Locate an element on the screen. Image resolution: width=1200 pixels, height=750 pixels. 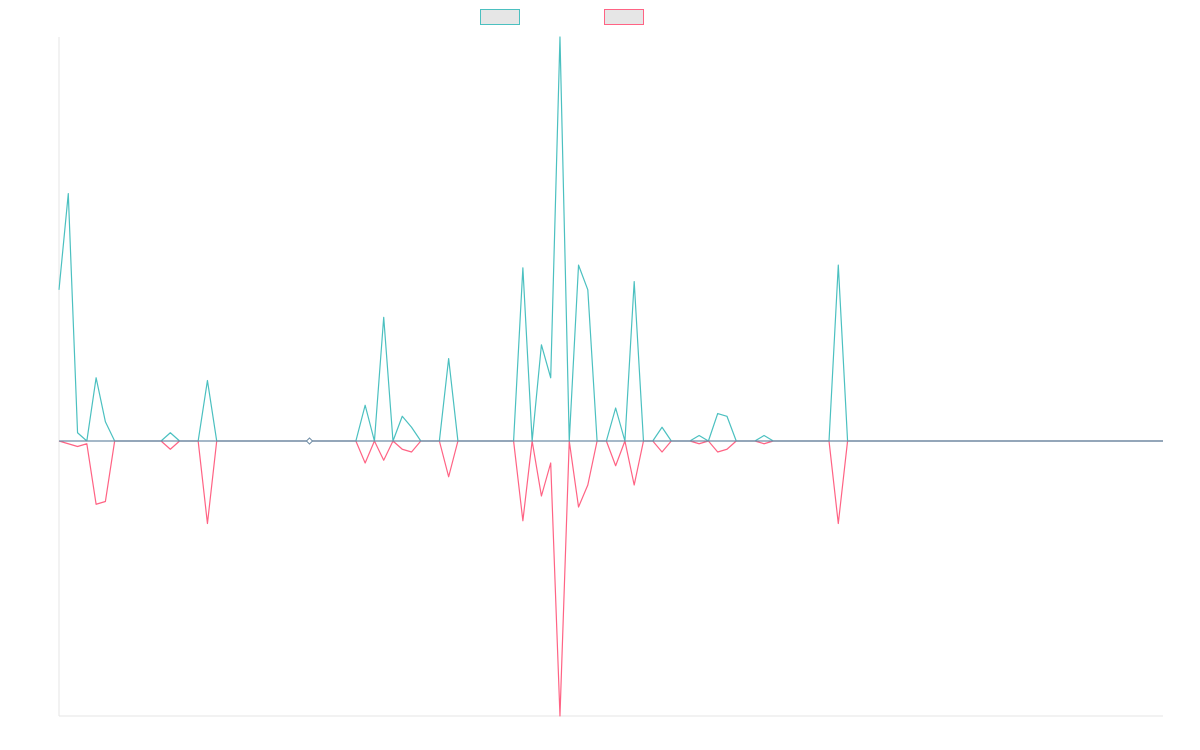
legend-swatch-pink-series is located at coordinates (624, 17).